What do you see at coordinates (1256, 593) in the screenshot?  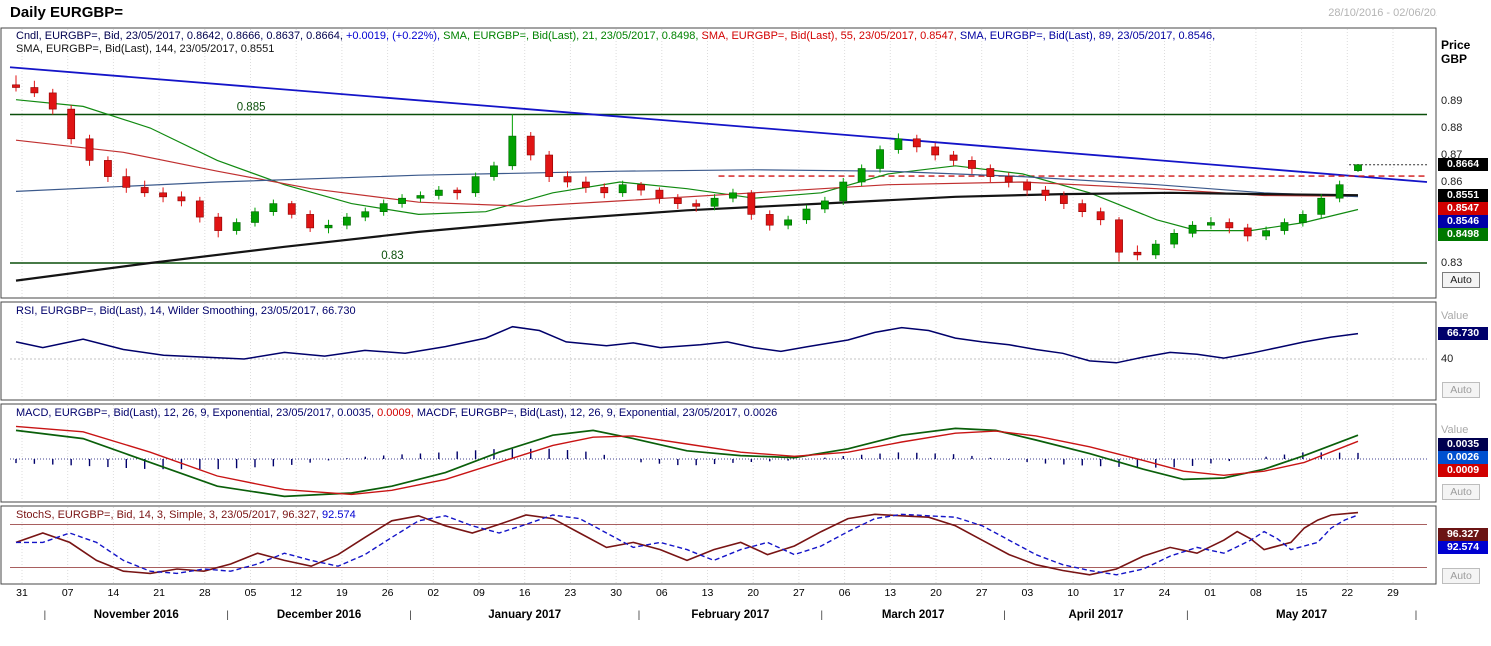 I see `x-tick-label: 08` at bounding box center [1256, 593].